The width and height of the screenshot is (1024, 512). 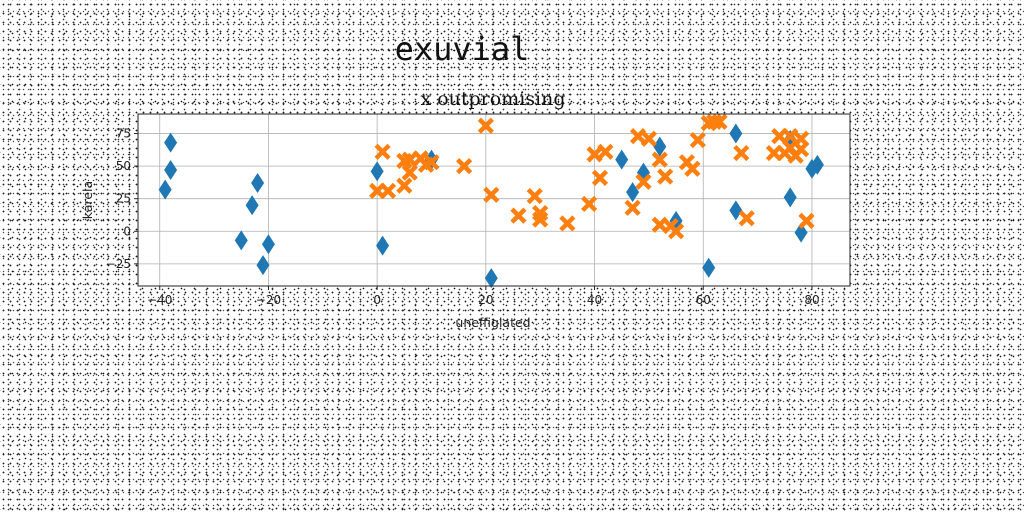 What do you see at coordinates (159, 300) in the screenshot?
I see `x-tick-label: −40` at bounding box center [159, 300].